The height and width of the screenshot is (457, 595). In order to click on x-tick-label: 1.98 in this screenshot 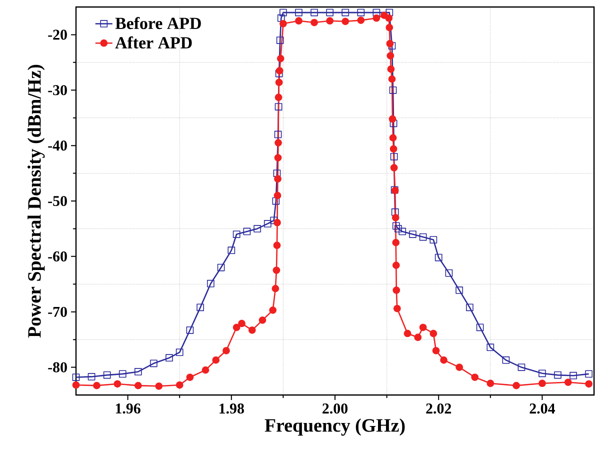, I will do `click(232, 409)`.